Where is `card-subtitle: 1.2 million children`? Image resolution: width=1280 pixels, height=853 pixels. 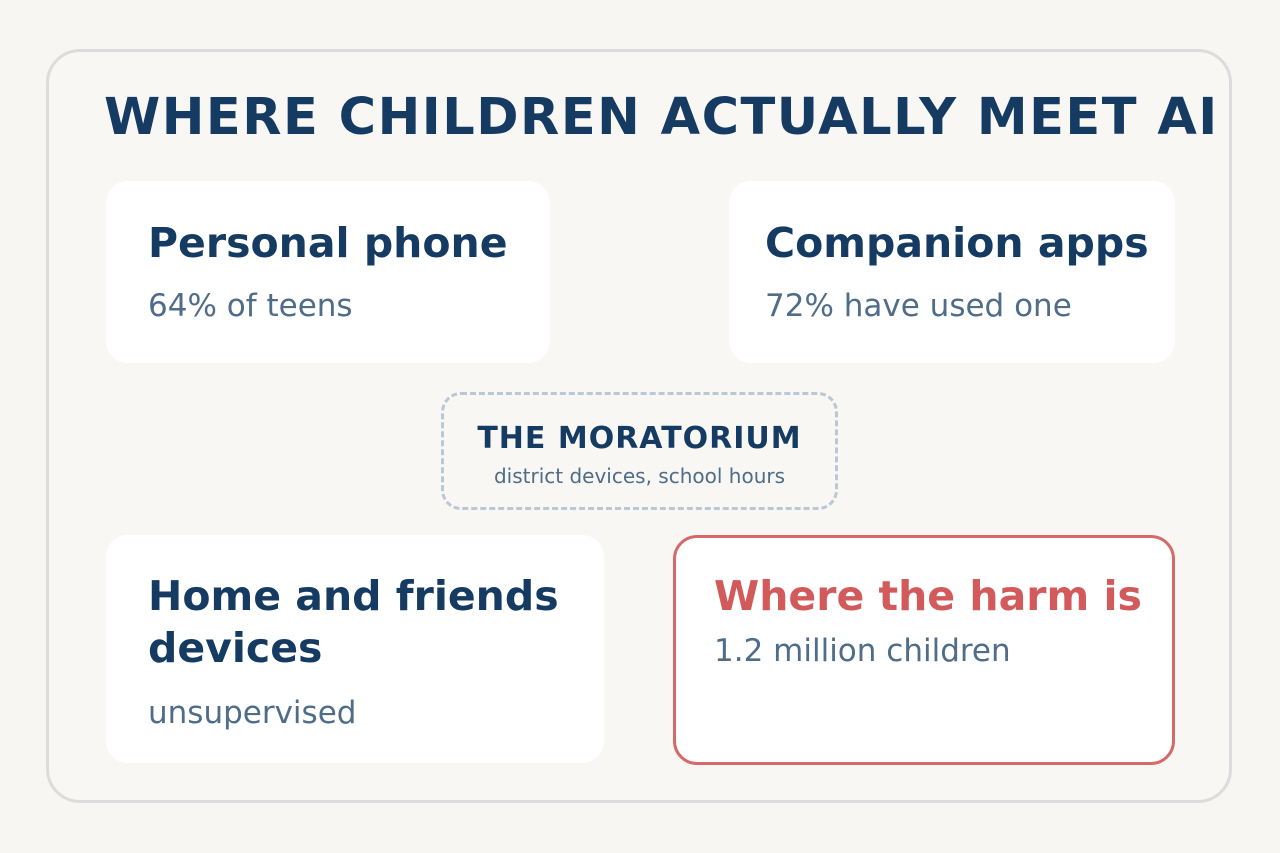
card-subtitle: 1.2 million children is located at coordinates (862, 651).